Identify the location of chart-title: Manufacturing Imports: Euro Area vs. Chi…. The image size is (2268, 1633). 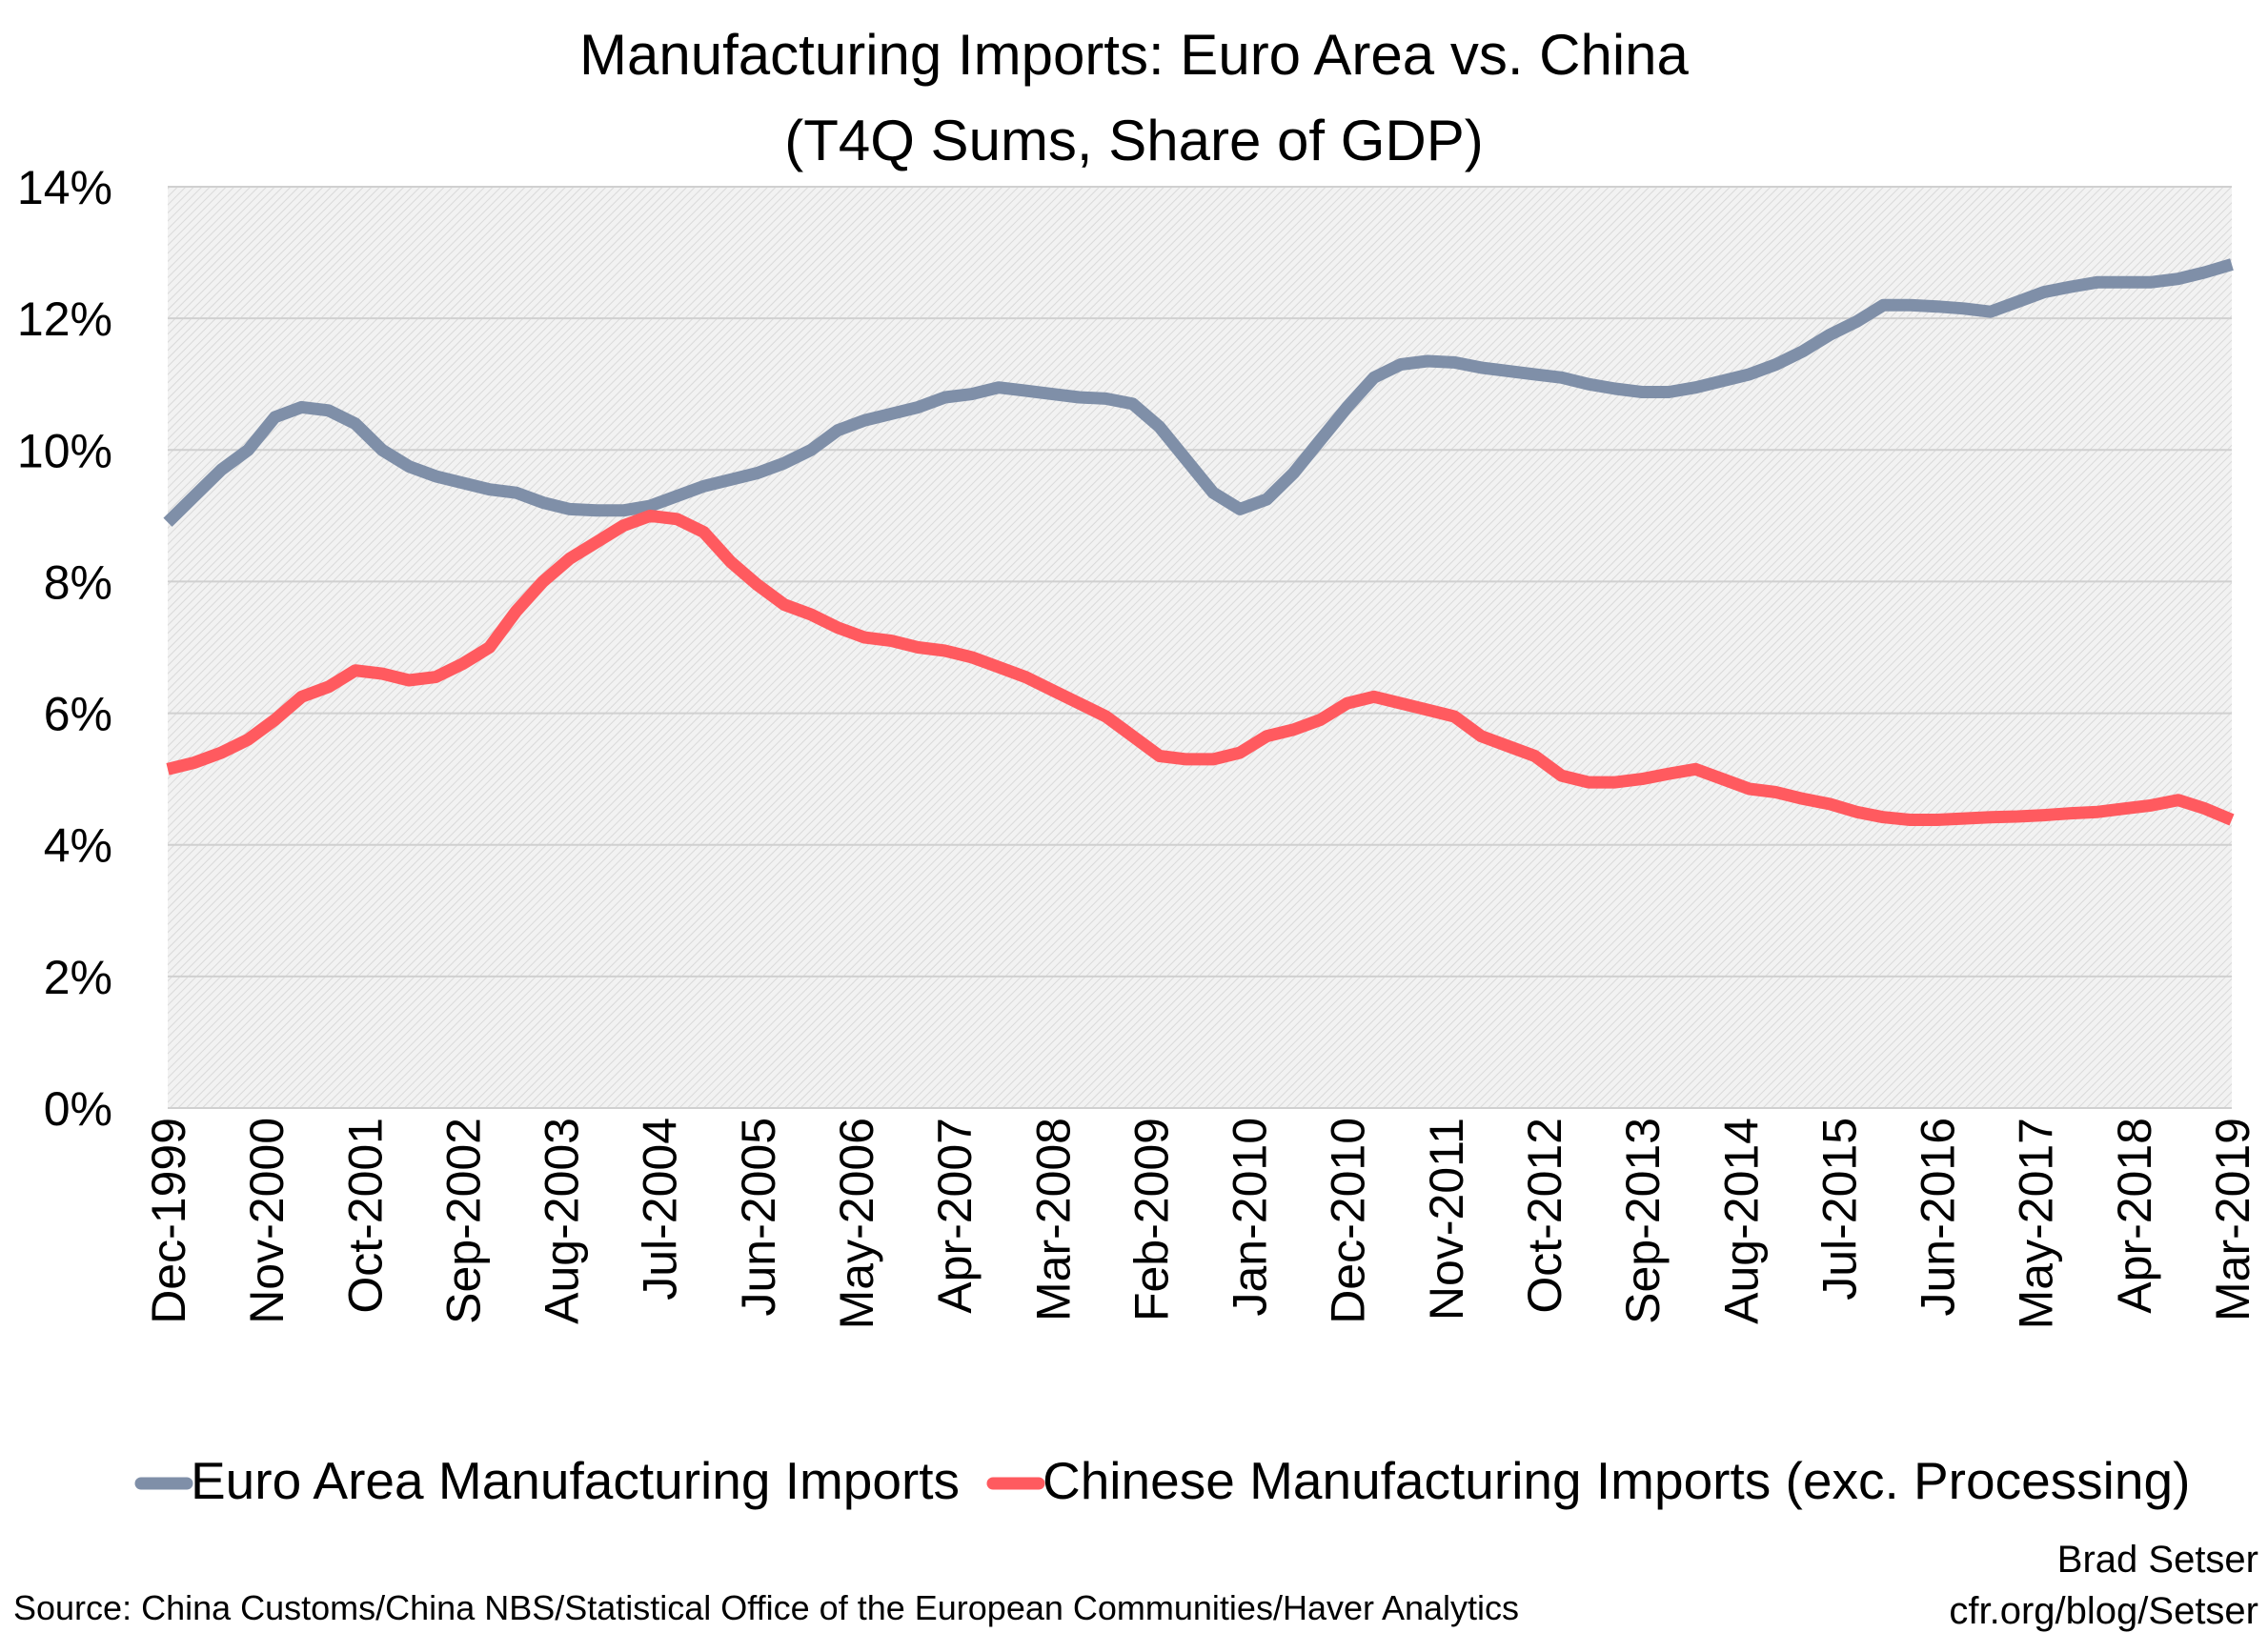
(1134, 55).